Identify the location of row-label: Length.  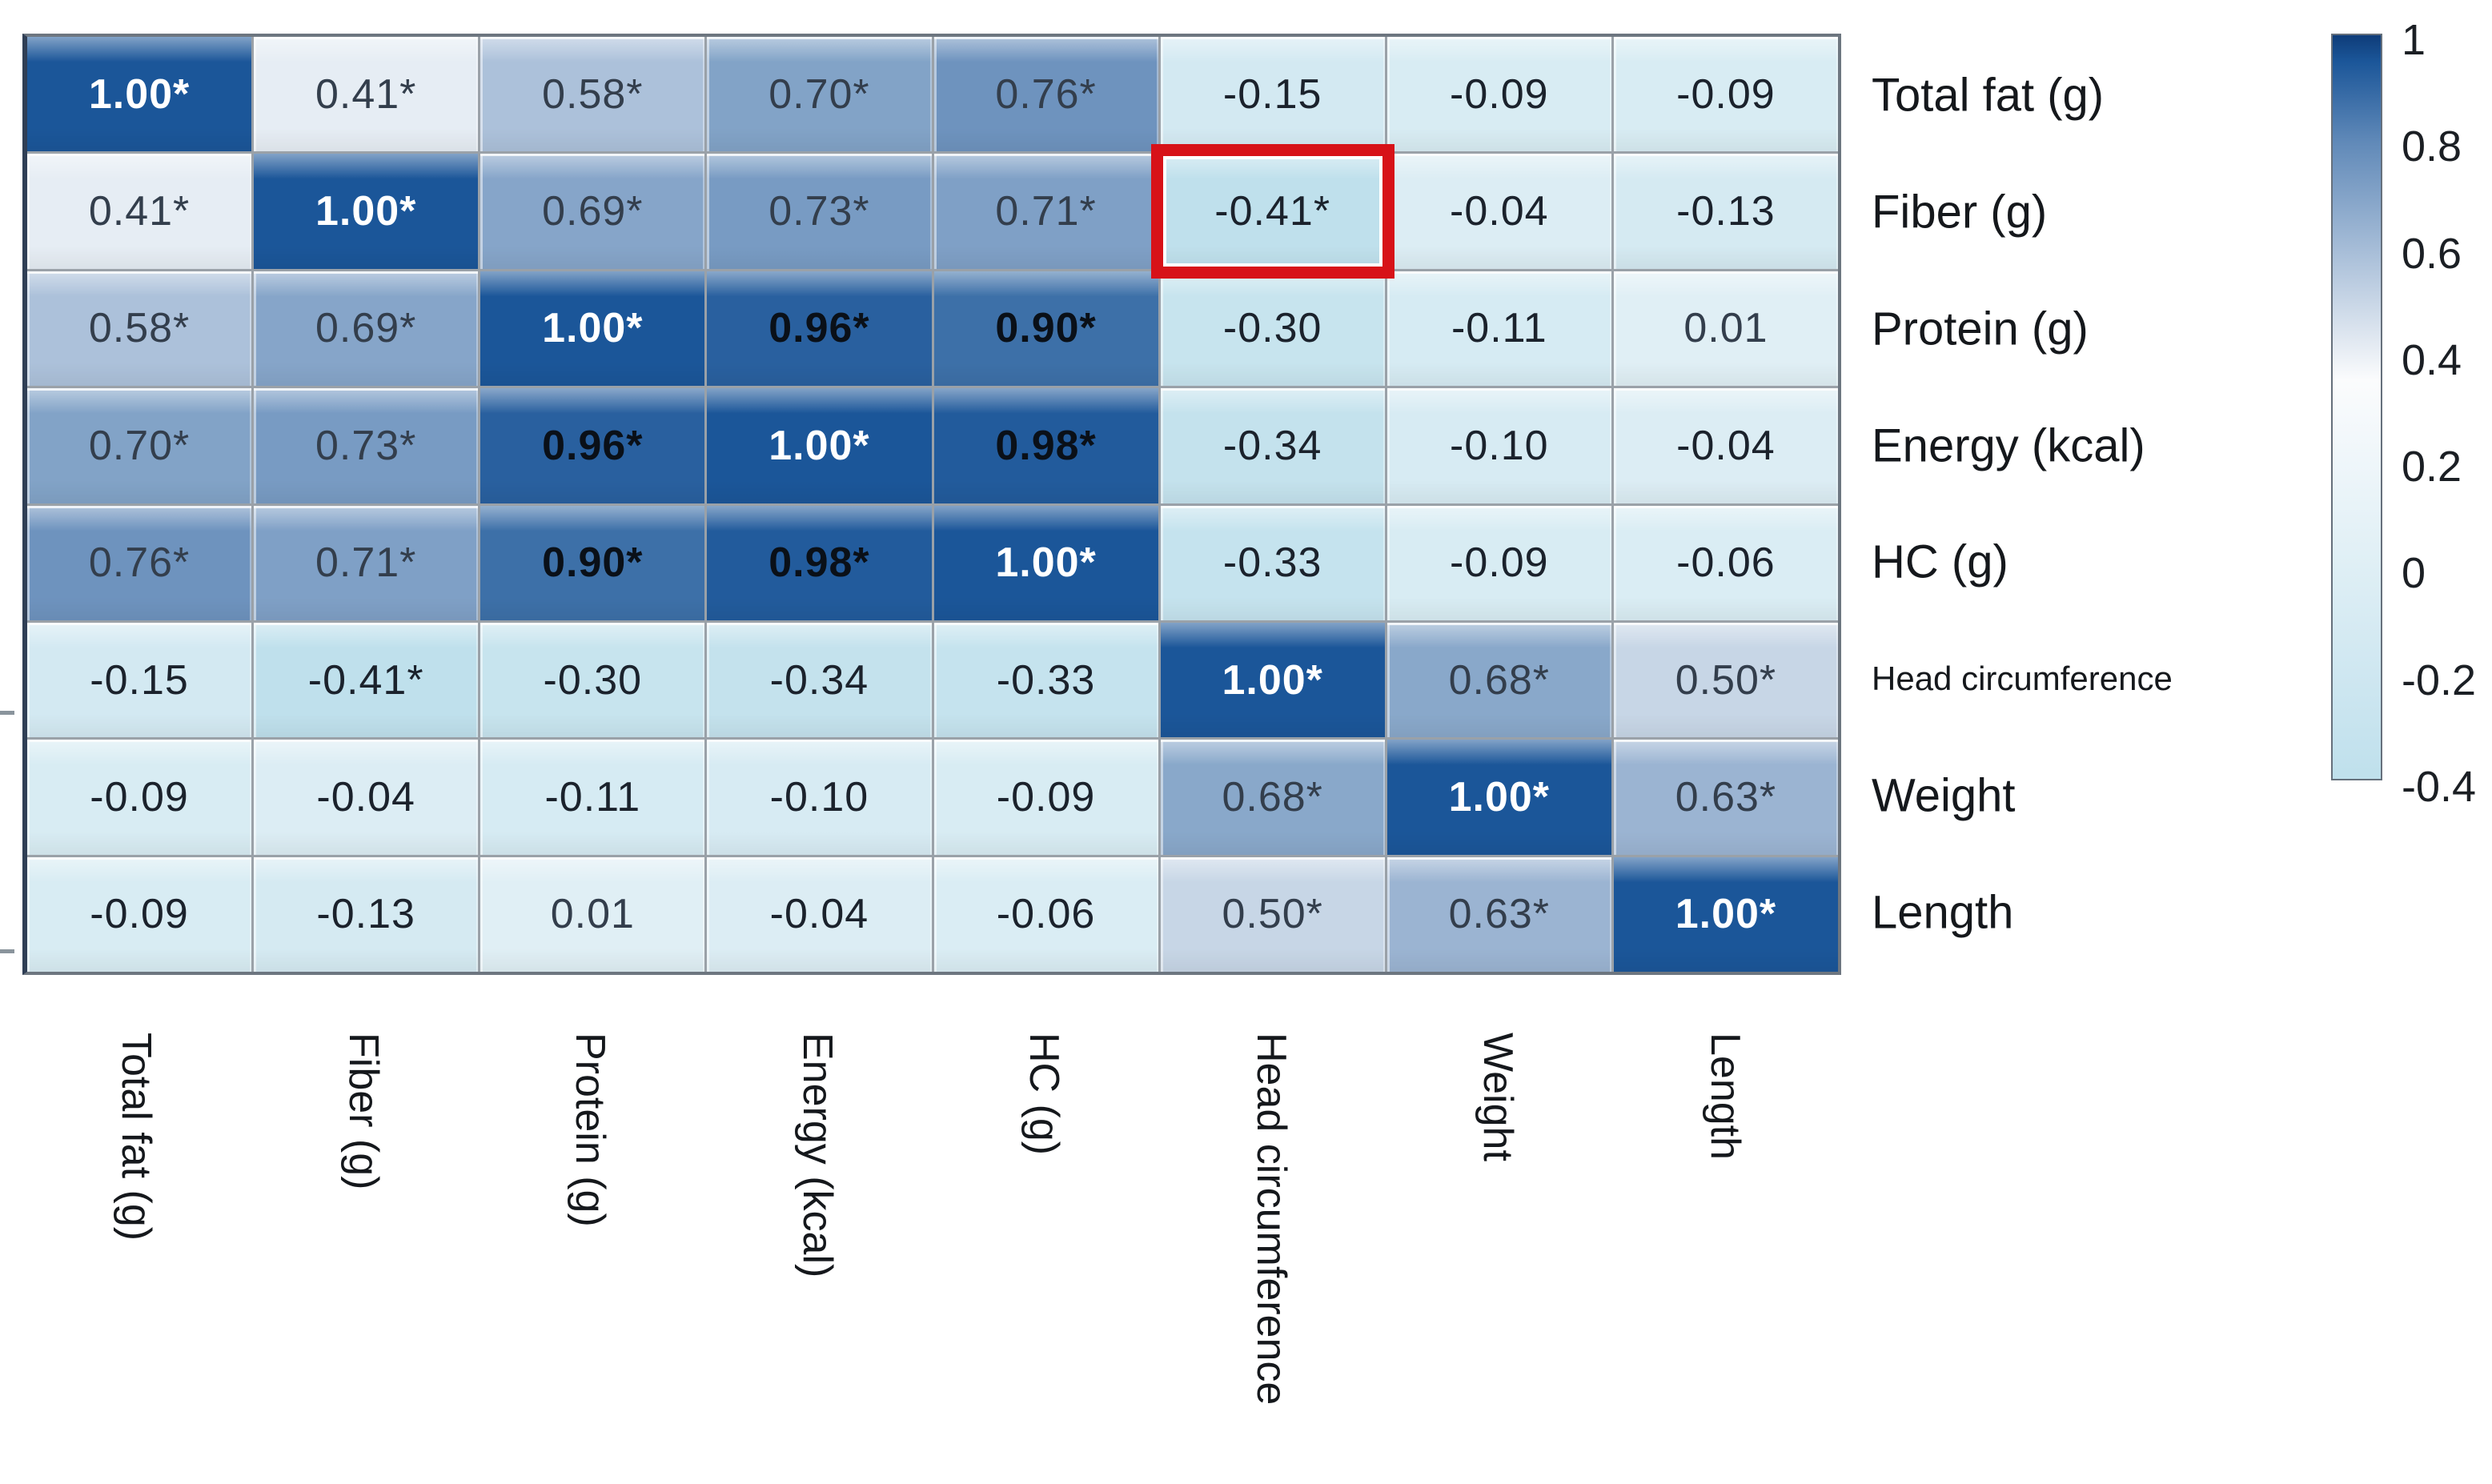
(1943, 912).